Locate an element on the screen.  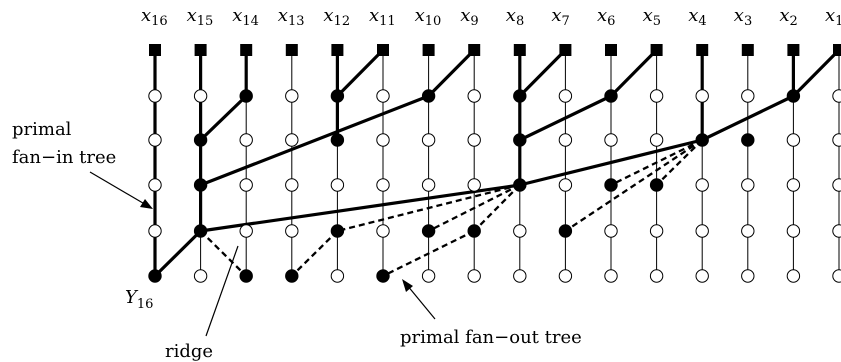
column-label: x13 is located at coordinates (291, 17).